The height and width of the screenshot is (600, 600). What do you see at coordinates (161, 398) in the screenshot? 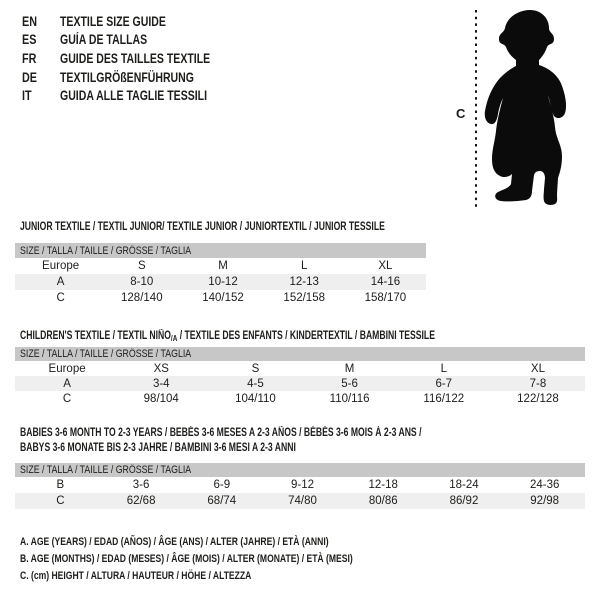
I see `height-cell: 98/104` at bounding box center [161, 398].